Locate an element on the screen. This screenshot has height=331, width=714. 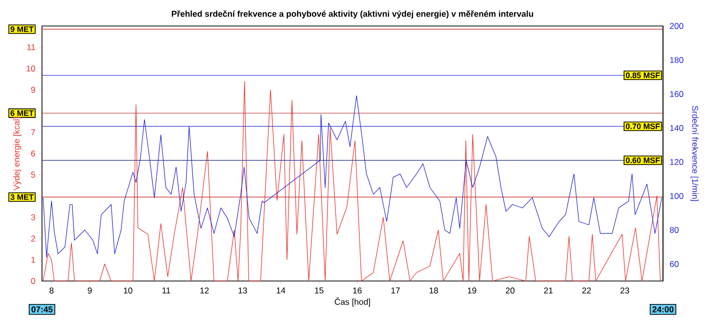
x-tick-label: 9 is located at coordinates (90, 291).